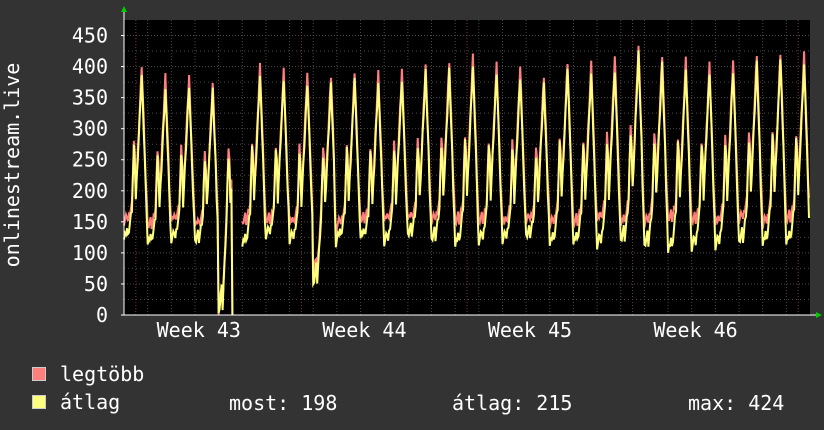  I want to click on x-tick-label: Week 45, so click(530, 330).